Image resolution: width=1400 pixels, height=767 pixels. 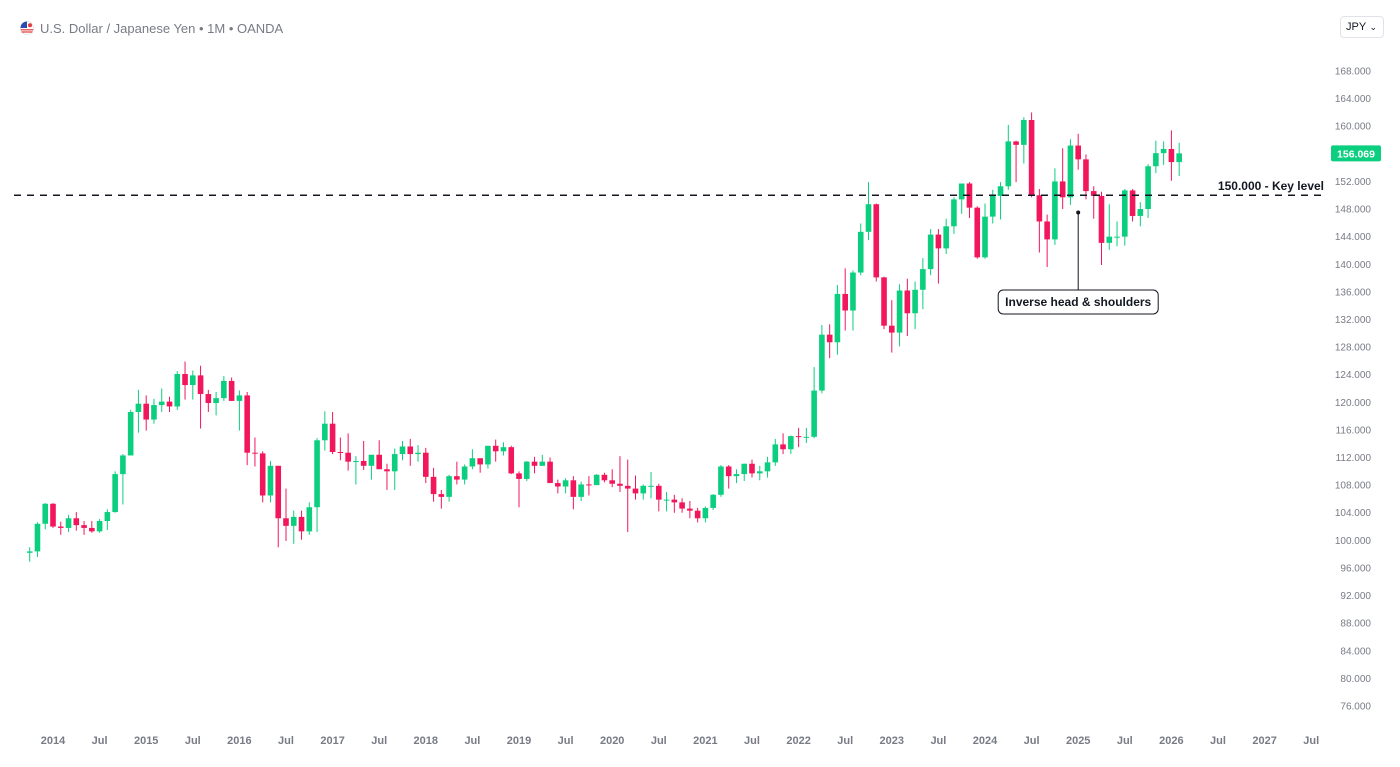 I want to click on currency-select: JPY ⌄, so click(x=1362, y=27).